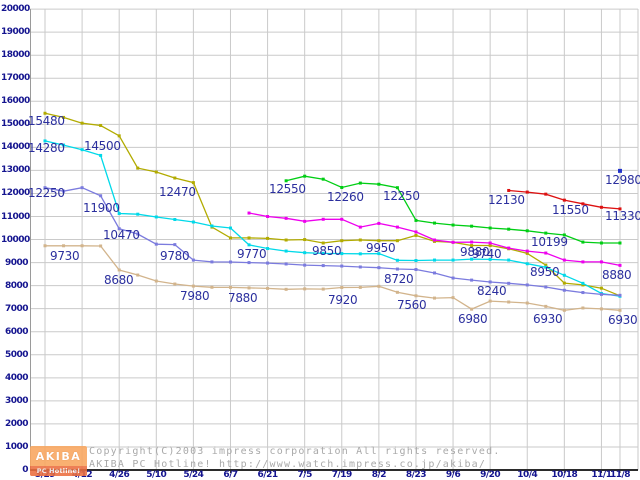 The image size is (640, 480). Describe the element at coordinates (46, 148) in the screenshot. I see `point-label-cyan: 14280` at that location.